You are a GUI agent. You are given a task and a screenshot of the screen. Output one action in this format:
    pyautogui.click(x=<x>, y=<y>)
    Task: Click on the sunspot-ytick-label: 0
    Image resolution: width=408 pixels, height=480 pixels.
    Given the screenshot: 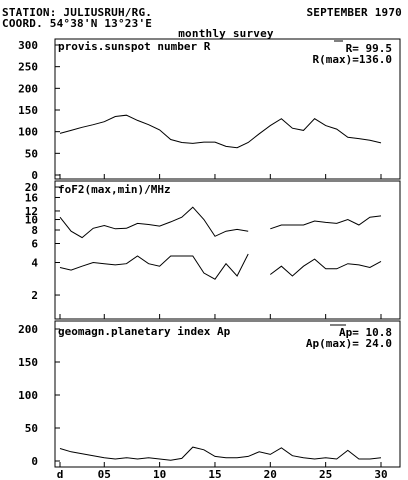 What is the action you would take?
    pyautogui.click(x=34, y=175)
    